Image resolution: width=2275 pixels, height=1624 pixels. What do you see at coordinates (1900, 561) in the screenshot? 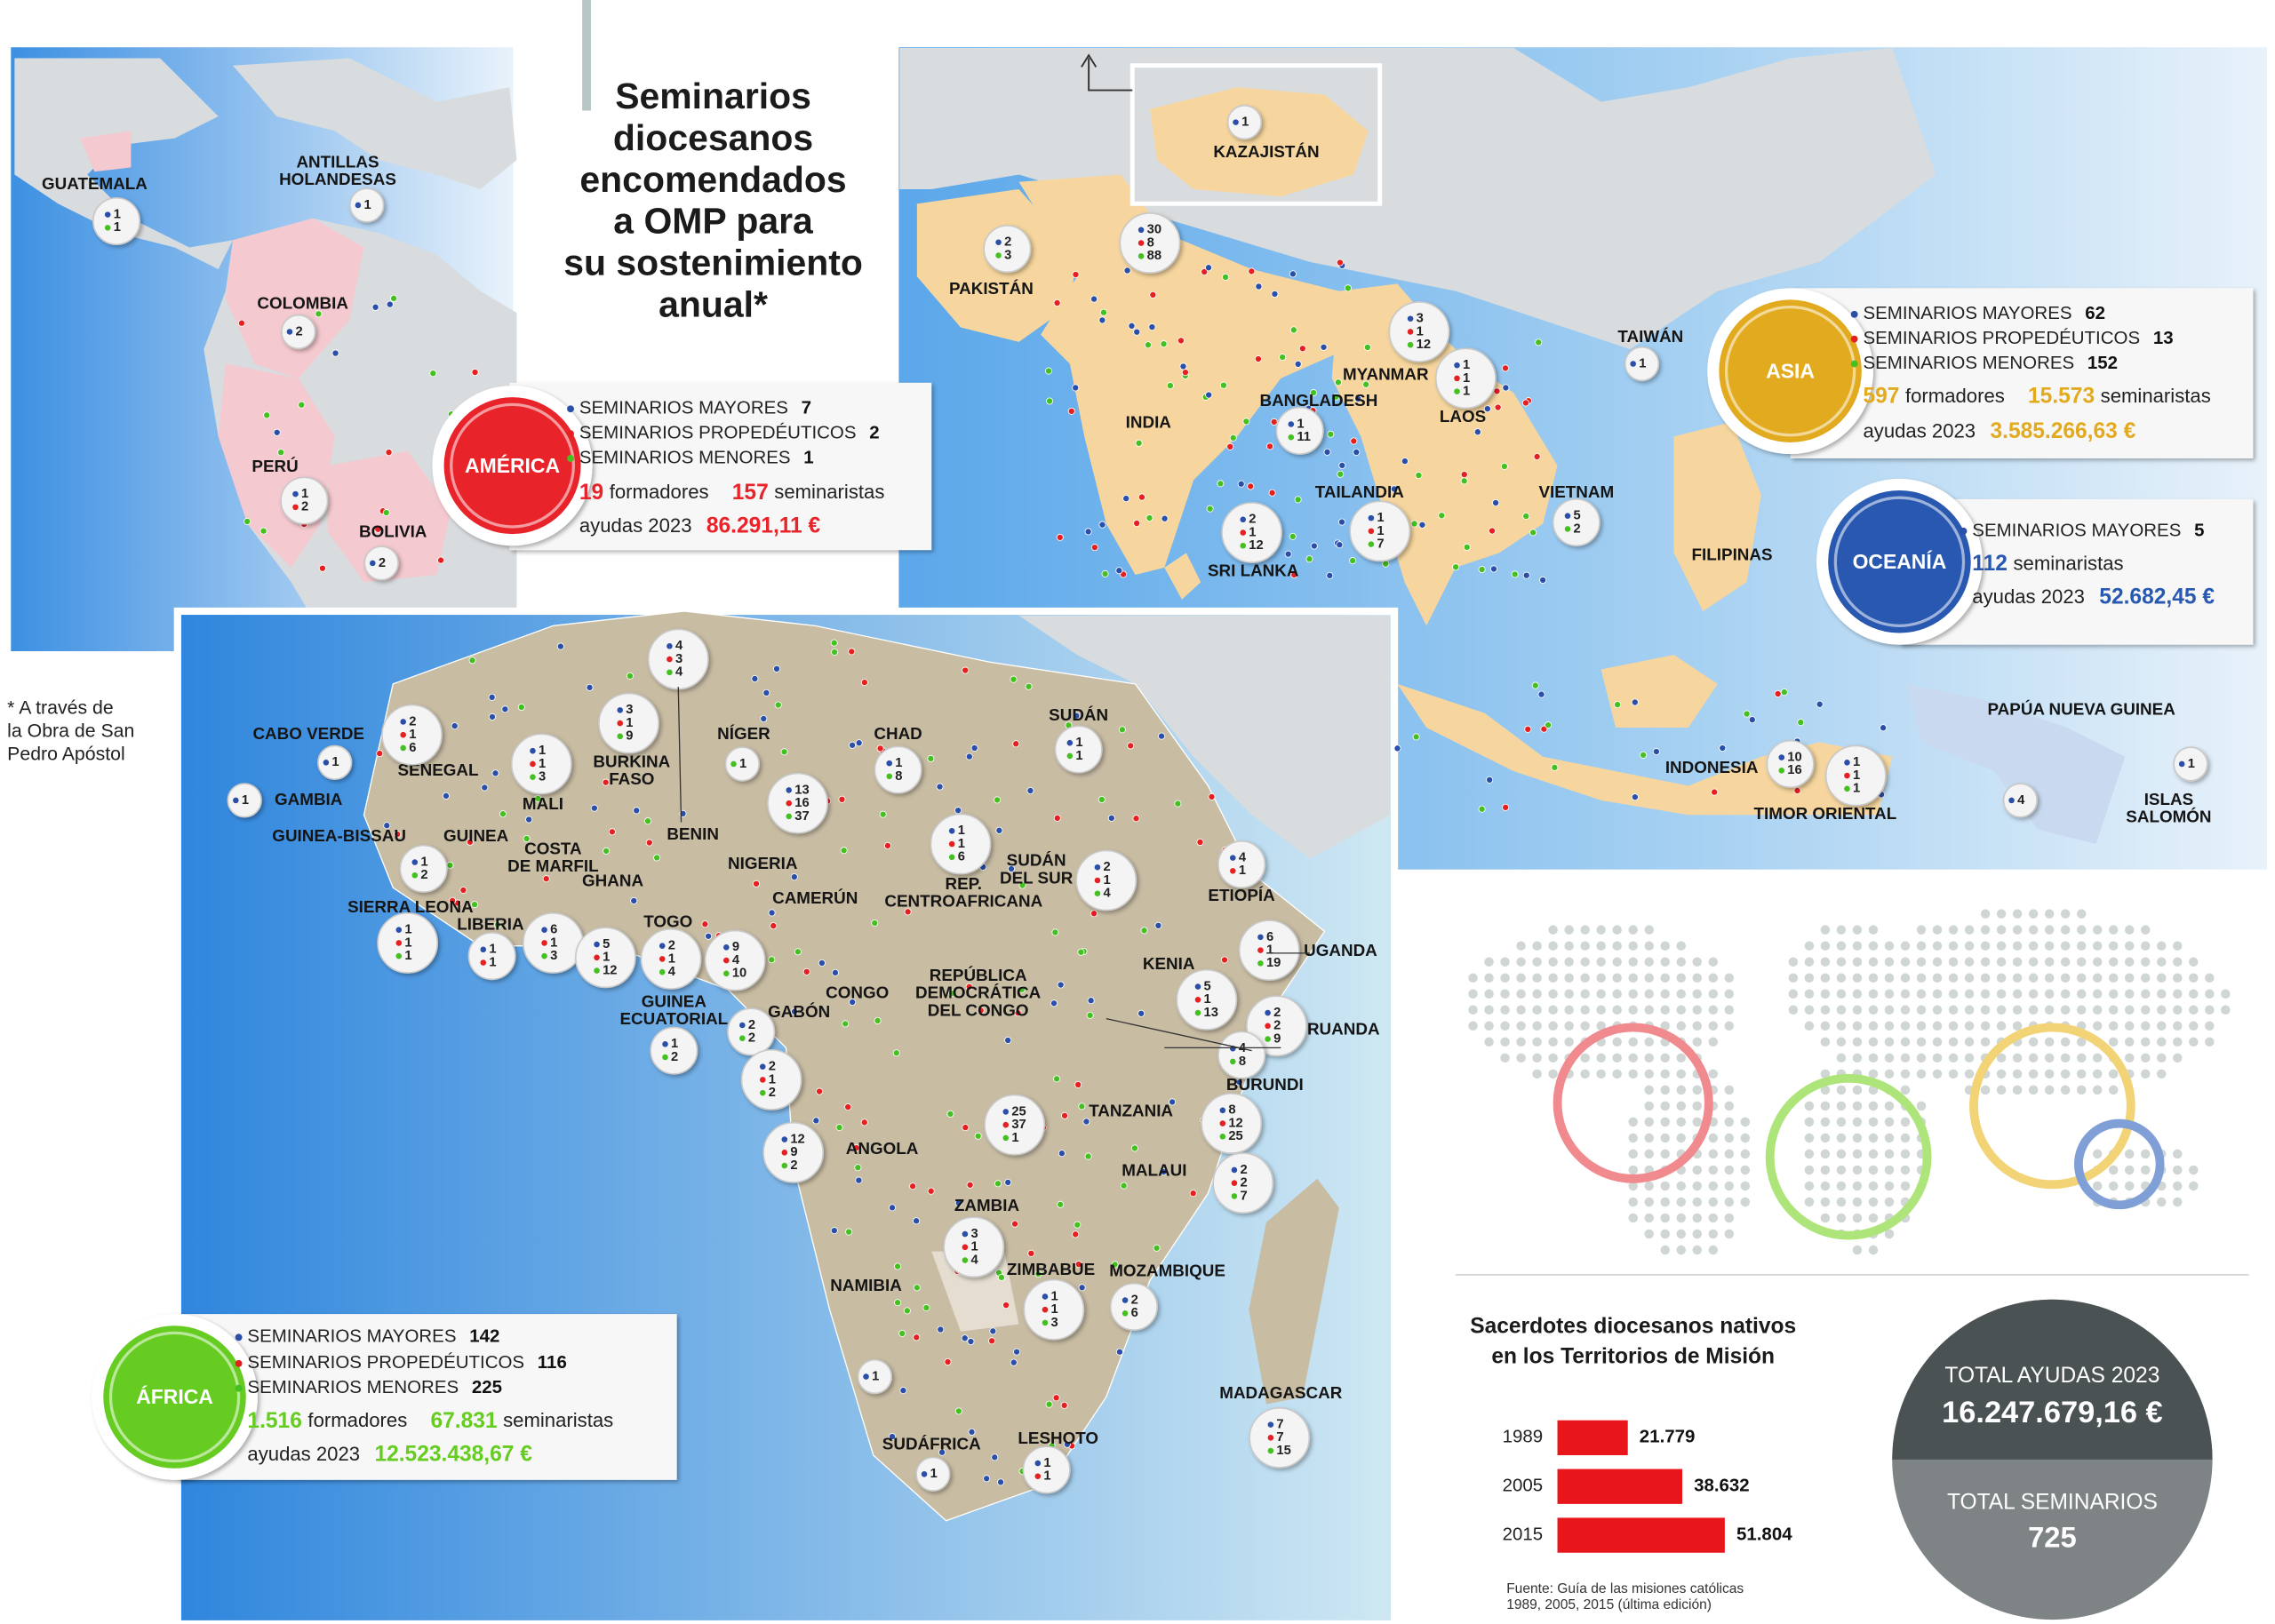
I see `region-badge-ring` at bounding box center [1900, 561].